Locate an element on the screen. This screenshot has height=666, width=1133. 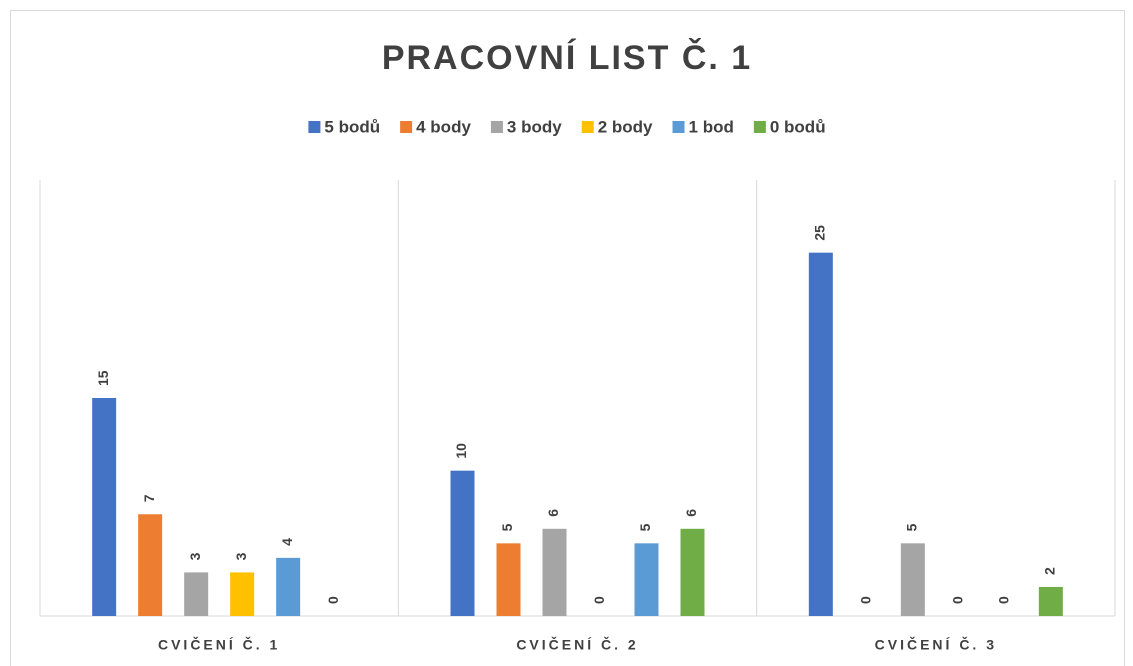
legend-label: 4 body is located at coordinates (443, 126).